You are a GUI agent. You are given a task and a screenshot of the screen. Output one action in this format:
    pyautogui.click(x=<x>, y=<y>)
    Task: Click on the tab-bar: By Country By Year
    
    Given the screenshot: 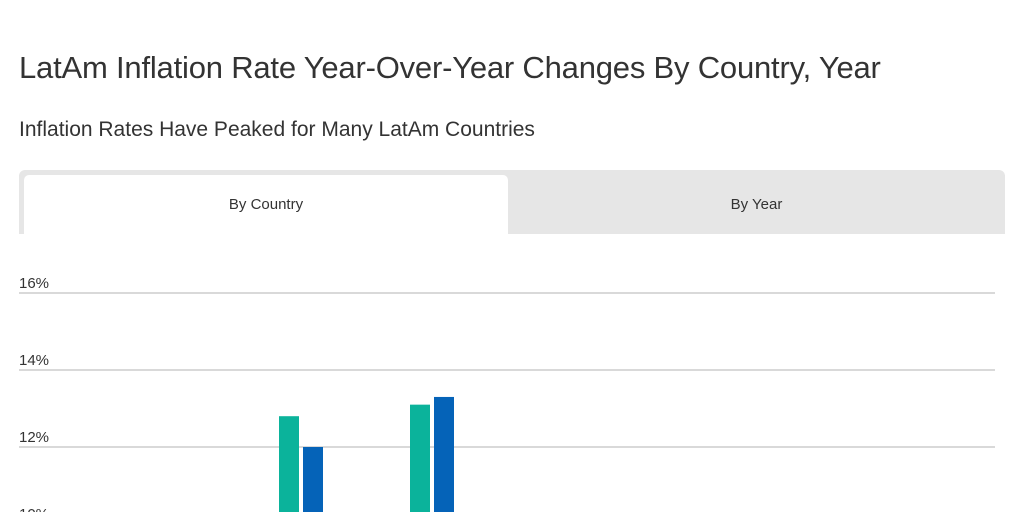 What is the action you would take?
    pyautogui.click(x=512, y=202)
    